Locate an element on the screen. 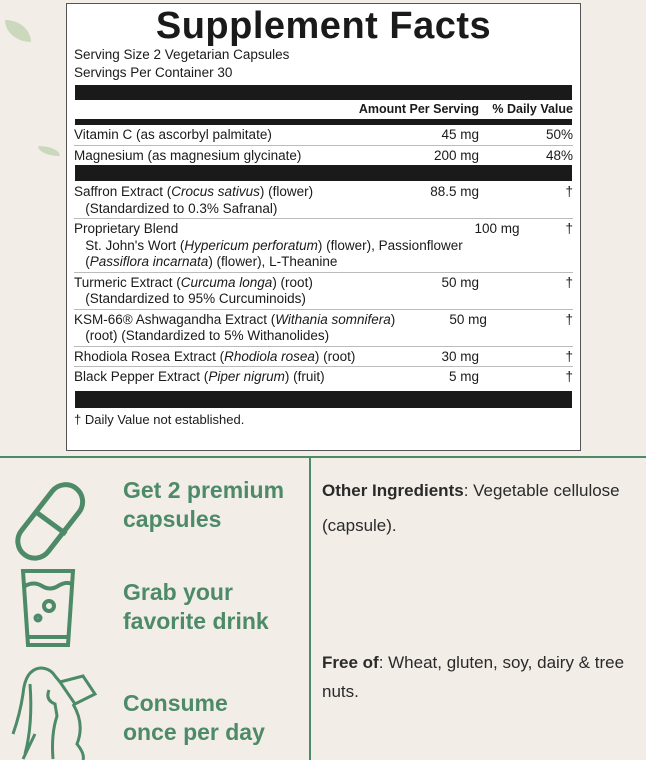 Image resolution: width=646 pixels, height=760 pixels. woman-drinking-icon is located at coordinates (54, 713).